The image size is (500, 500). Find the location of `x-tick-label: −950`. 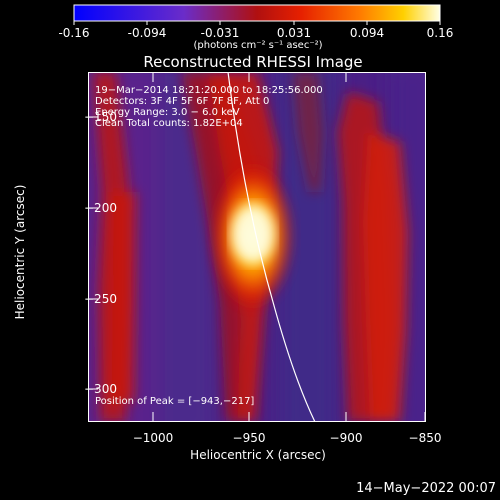

x-tick-label: −950 is located at coordinates (249, 438).